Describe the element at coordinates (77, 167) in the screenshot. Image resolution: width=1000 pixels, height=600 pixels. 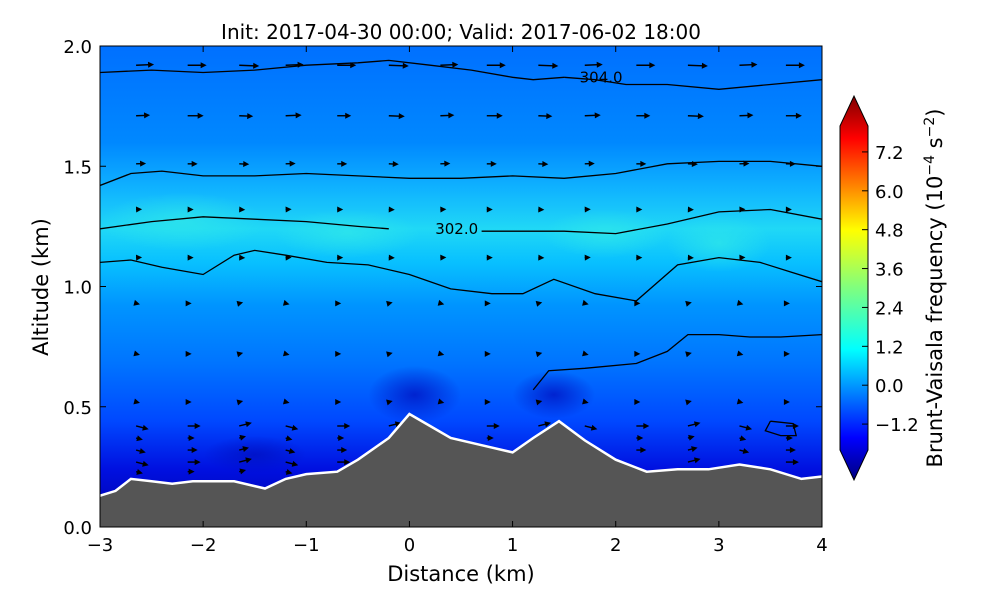
I see `y-tick-label: 1.5` at that location.